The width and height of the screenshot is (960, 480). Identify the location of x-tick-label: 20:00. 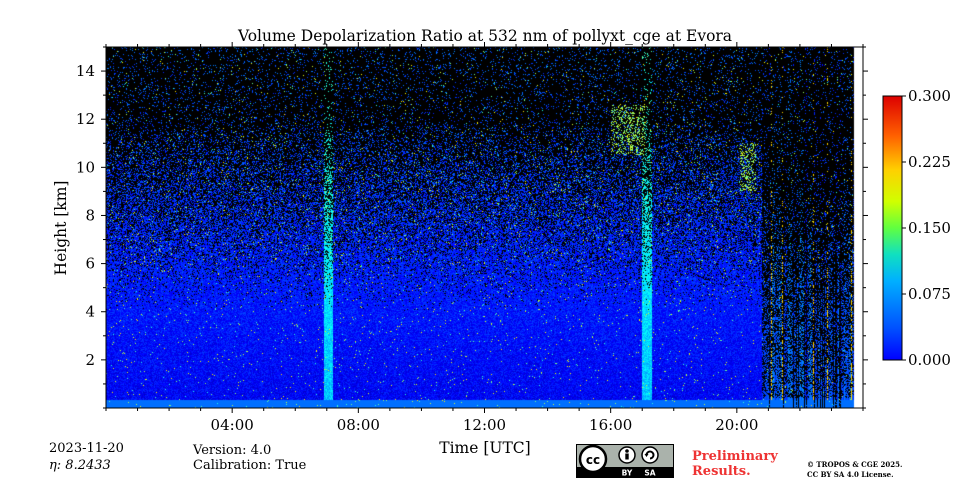
(736, 425).